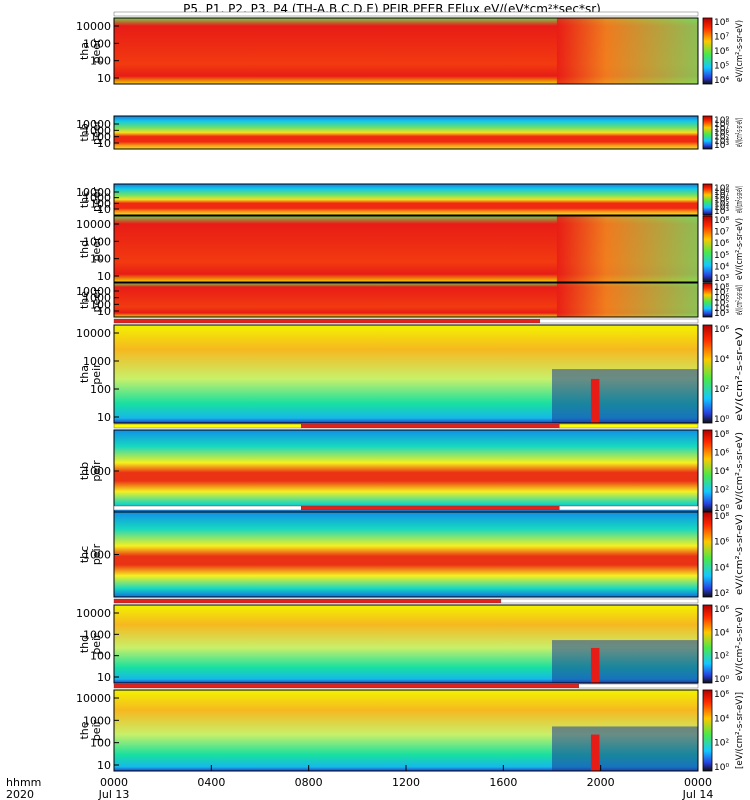 The height and width of the screenshot is (800, 750). What do you see at coordinates (740, 730) in the screenshot?
I see `colorbar-label: [eV/(cm²-s-sr-eV)]` at bounding box center [740, 730].